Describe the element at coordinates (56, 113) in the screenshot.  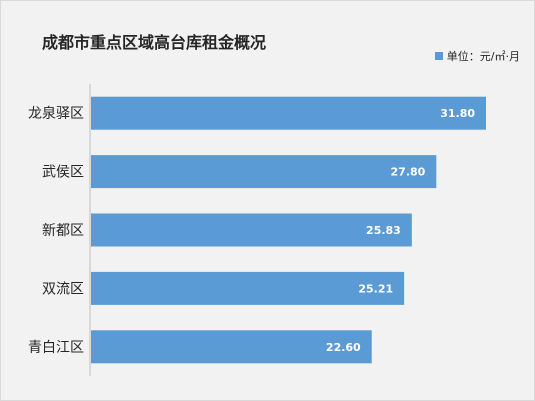
I see `category-label: 龙泉驿区` at that location.